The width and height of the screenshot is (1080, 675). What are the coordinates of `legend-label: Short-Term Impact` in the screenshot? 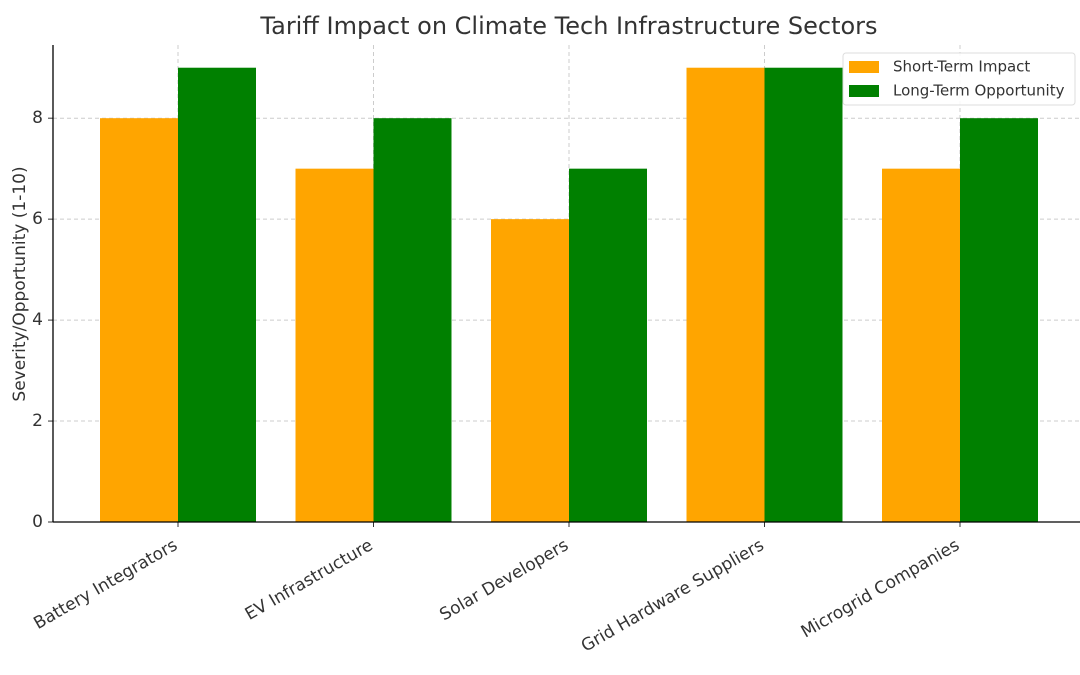 It's located at (961, 67).